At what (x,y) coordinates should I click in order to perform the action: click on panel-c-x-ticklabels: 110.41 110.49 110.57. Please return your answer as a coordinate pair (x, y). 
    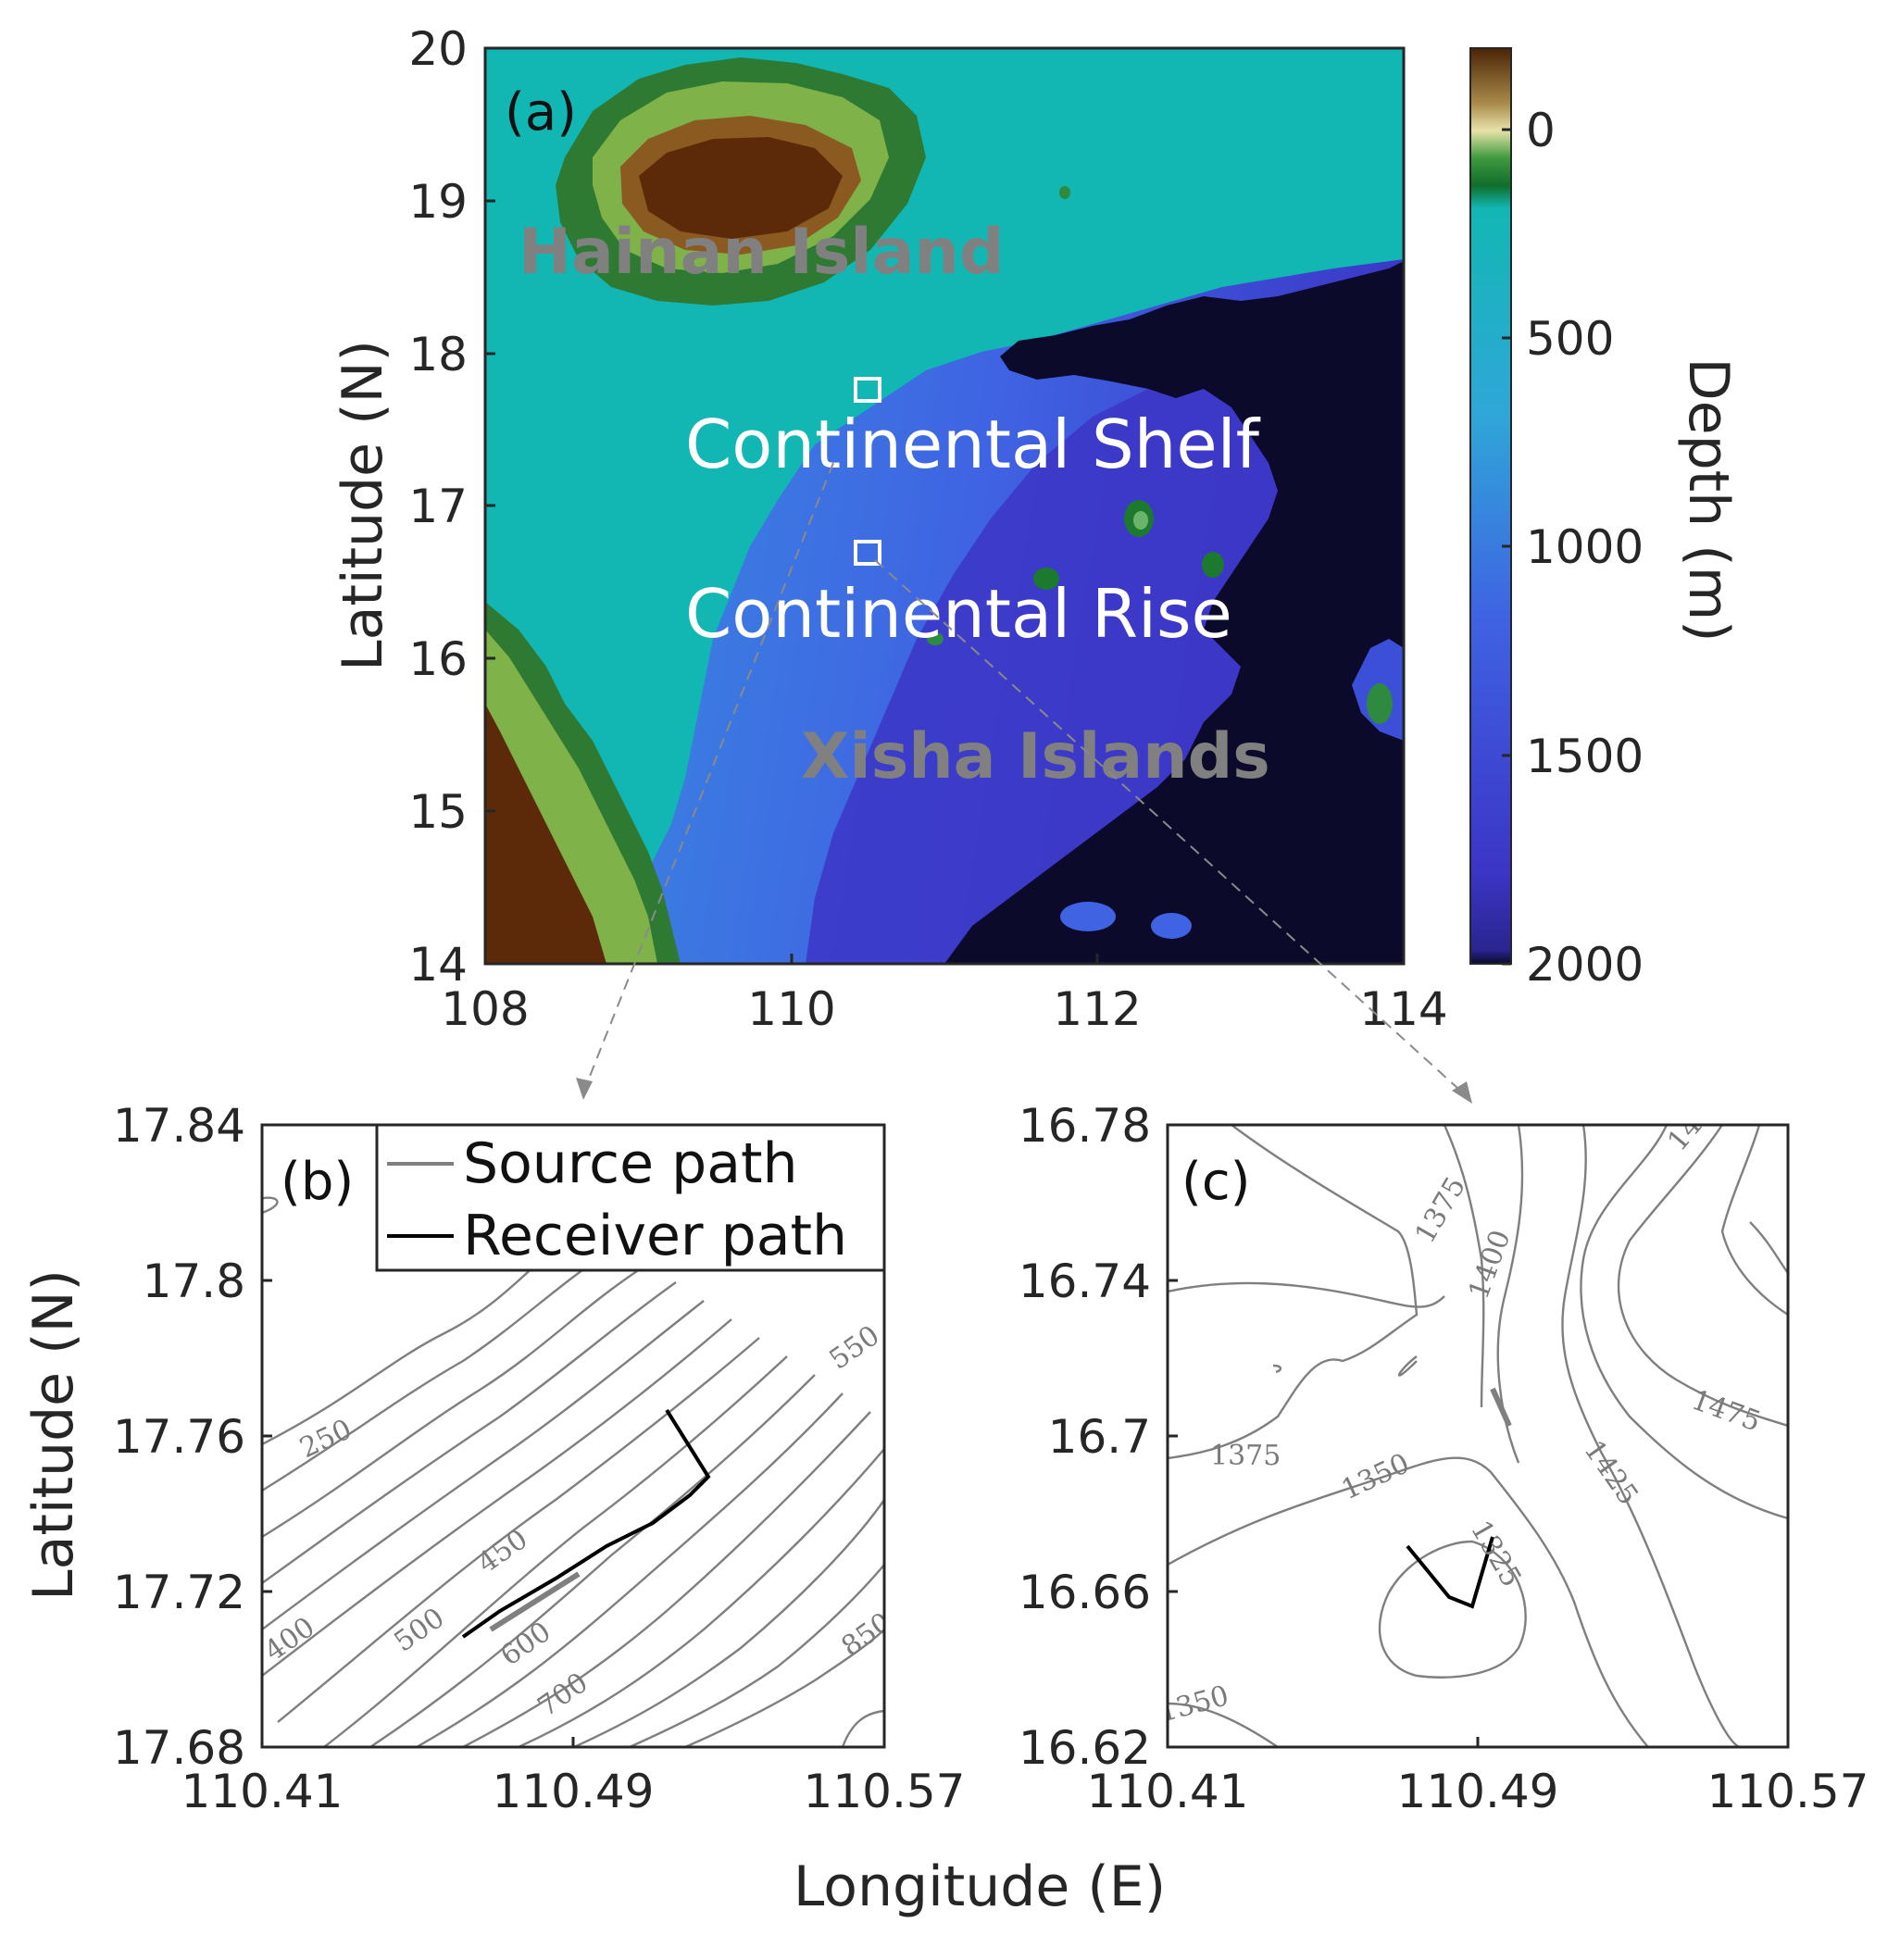
    Looking at the image, I should click on (1478, 1791).